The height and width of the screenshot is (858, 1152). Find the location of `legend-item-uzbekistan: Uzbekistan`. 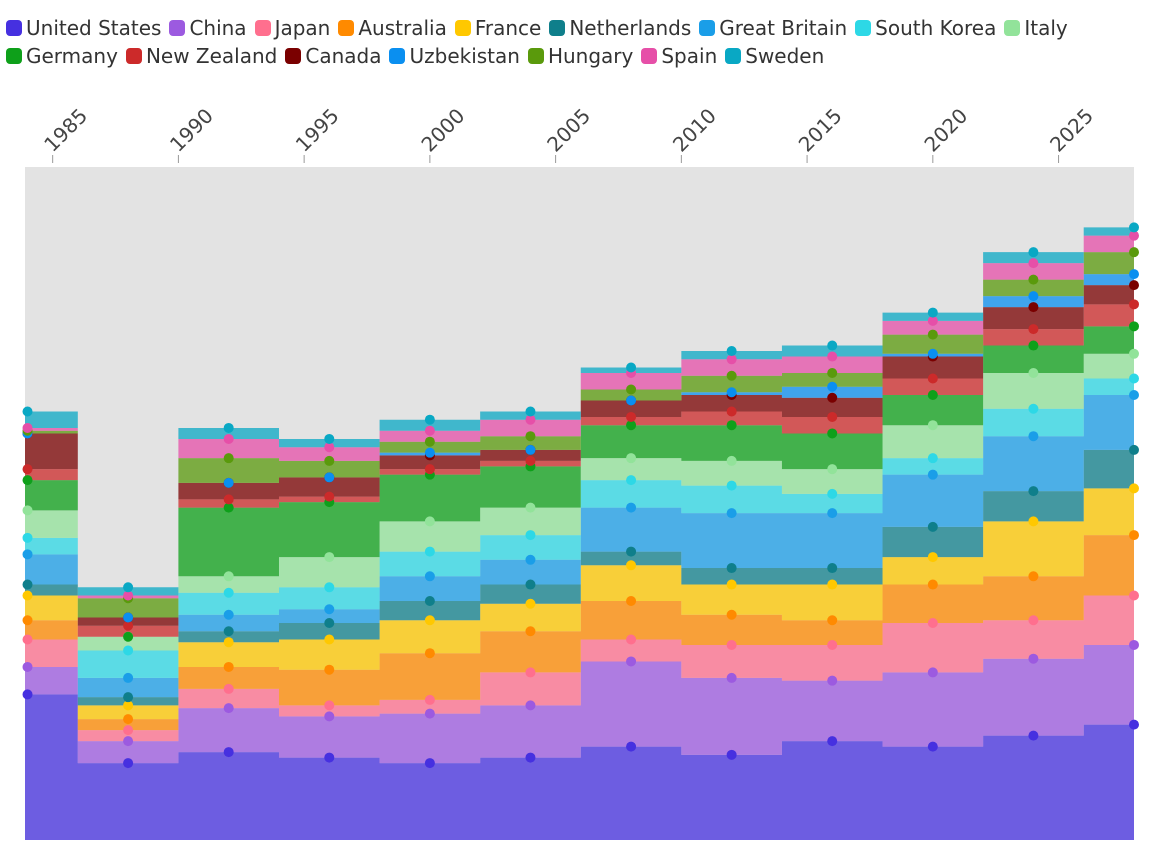

legend-item-uzbekistan: Uzbekistan is located at coordinates (454, 56).